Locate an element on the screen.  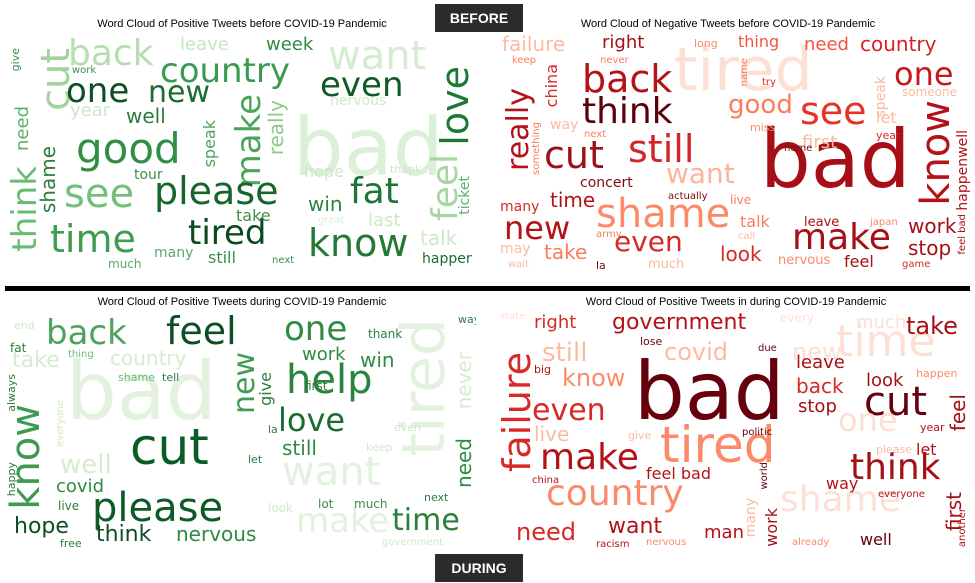
cloud-word: always is located at coordinates (12, 393).